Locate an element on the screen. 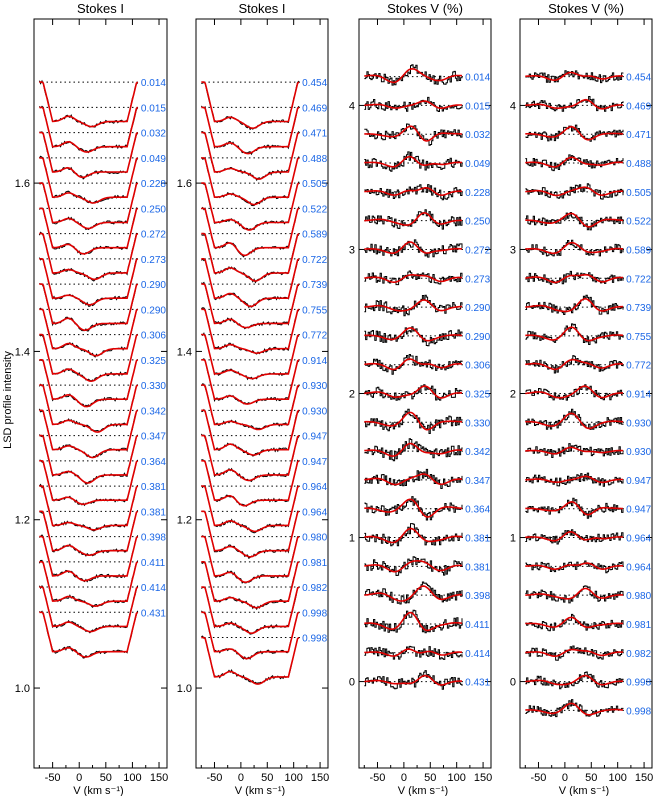 The width and height of the screenshot is (653, 796). phase-label: 0.739 is located at coordinates (314, 285).